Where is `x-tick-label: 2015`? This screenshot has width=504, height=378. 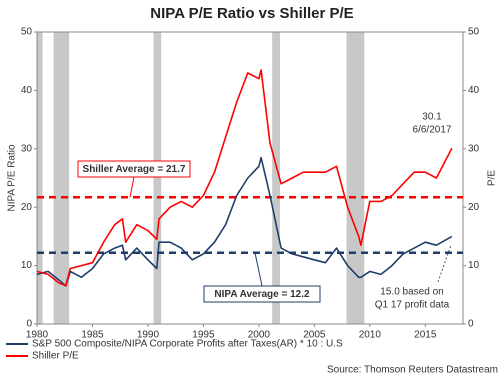
x-tick-label: 2015 is located at coordinates (425, 335).